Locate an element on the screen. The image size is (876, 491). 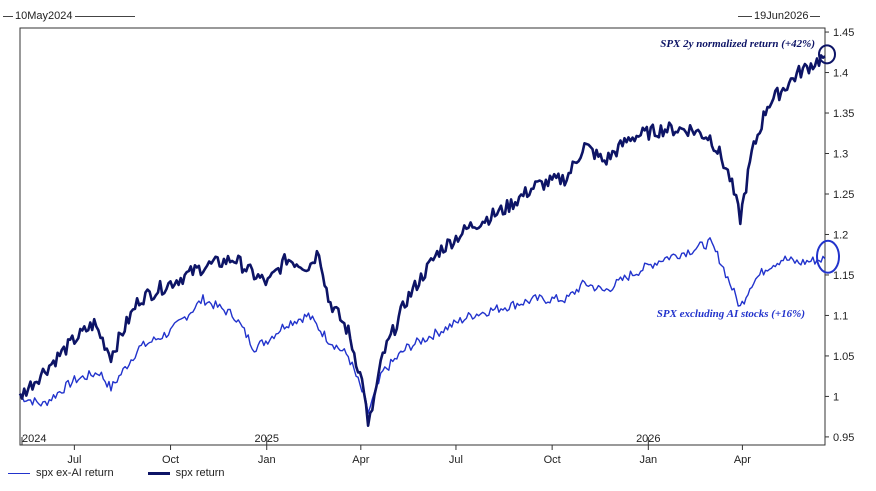
y-tick-label: 1.35 is located at coordinates (843, 114).